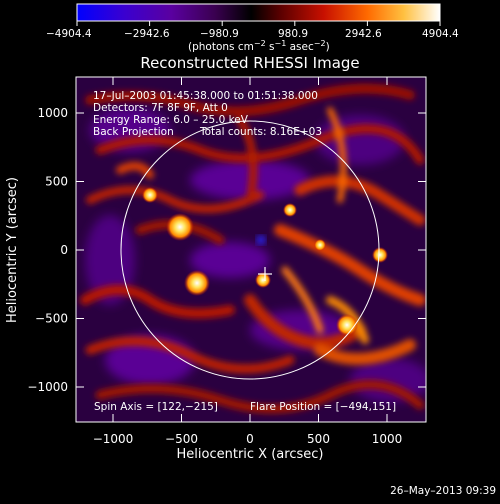 The width and height of the screenshot is (500, 504). Describe the element at coordinates (12, 250) in the screenshot. I see `y-axis-title: Heliocentric Y (arcsec)` at that location.